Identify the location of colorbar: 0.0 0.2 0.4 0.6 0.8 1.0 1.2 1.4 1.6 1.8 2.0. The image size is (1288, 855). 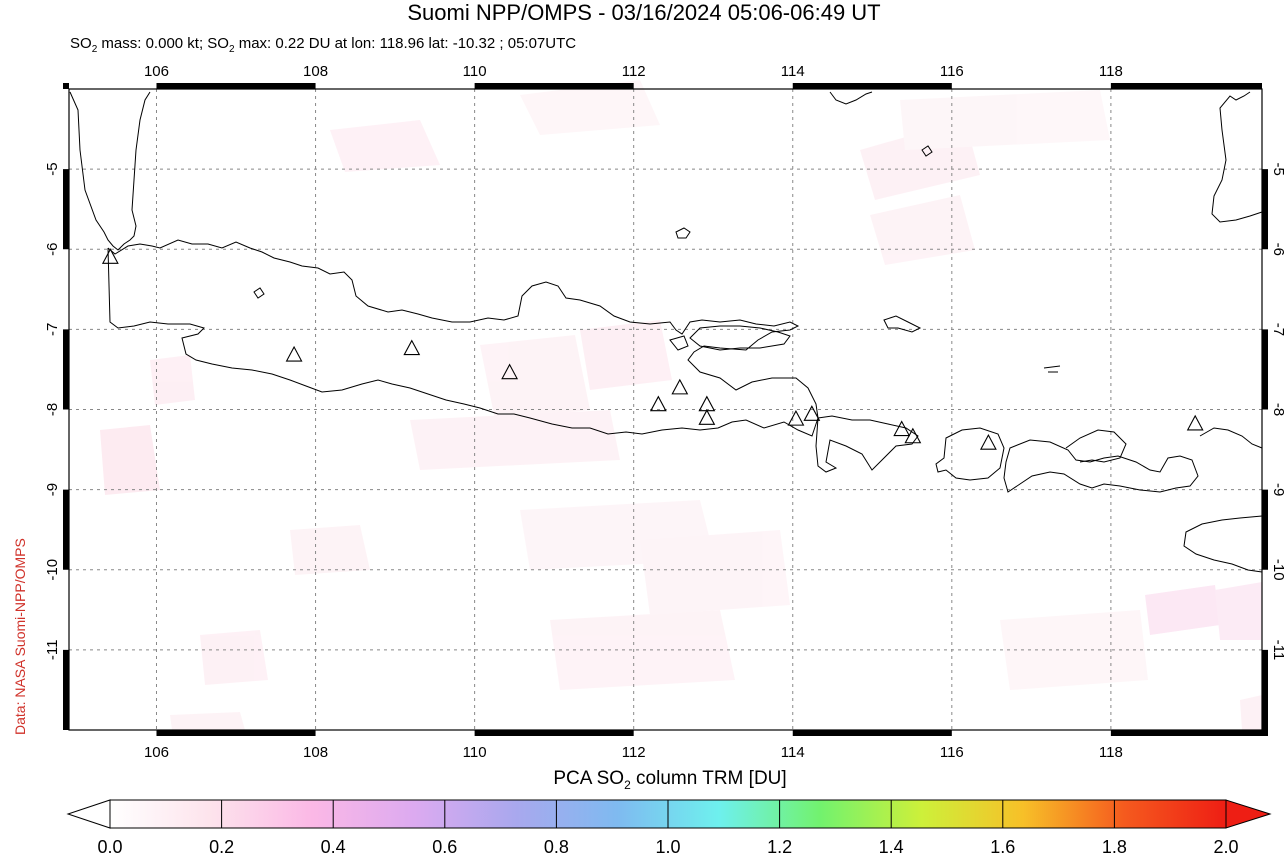
(669, 827).